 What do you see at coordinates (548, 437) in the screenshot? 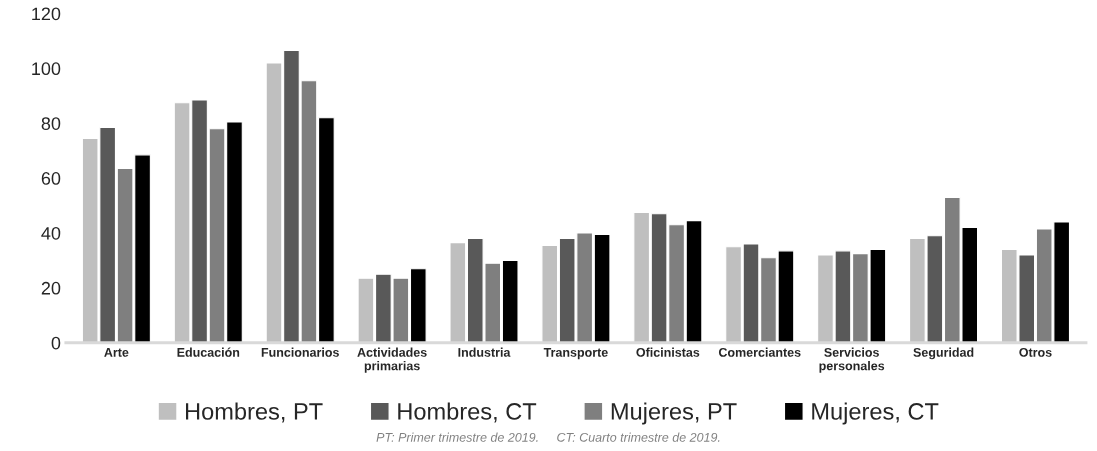
I see `text: PT: Primer trimestre de 2019. CT: Cuarto trimestre de 2019.` at bounding box center [548, 437].